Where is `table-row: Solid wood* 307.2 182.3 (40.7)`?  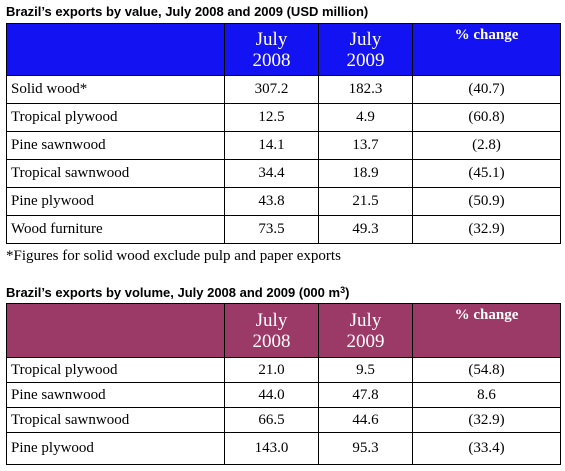
table-row: Solid wood* 307.2 182.3 (40.7) is located at coordinates (283, 89).